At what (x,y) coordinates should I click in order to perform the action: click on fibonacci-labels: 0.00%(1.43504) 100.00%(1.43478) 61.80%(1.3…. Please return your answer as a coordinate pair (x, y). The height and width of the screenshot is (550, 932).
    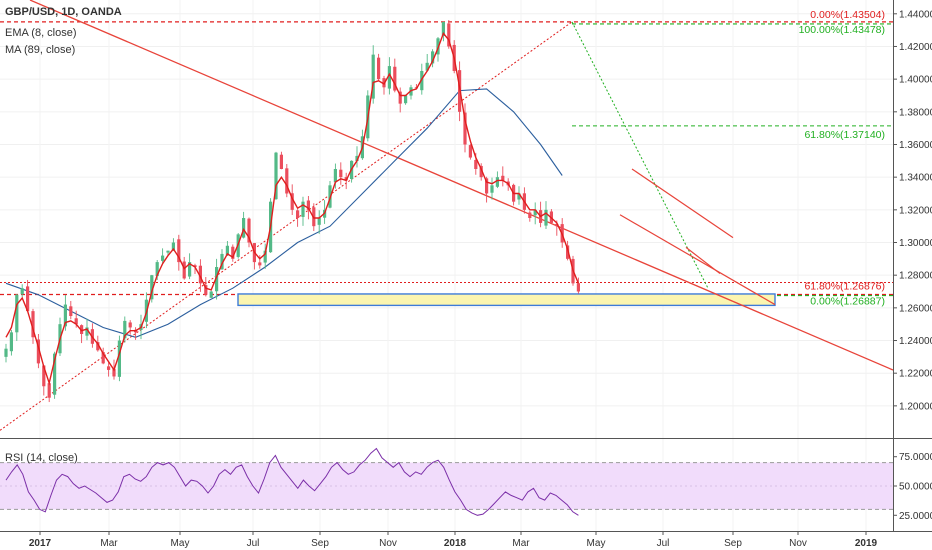
    Looking at the image, I should click on (842, 158).